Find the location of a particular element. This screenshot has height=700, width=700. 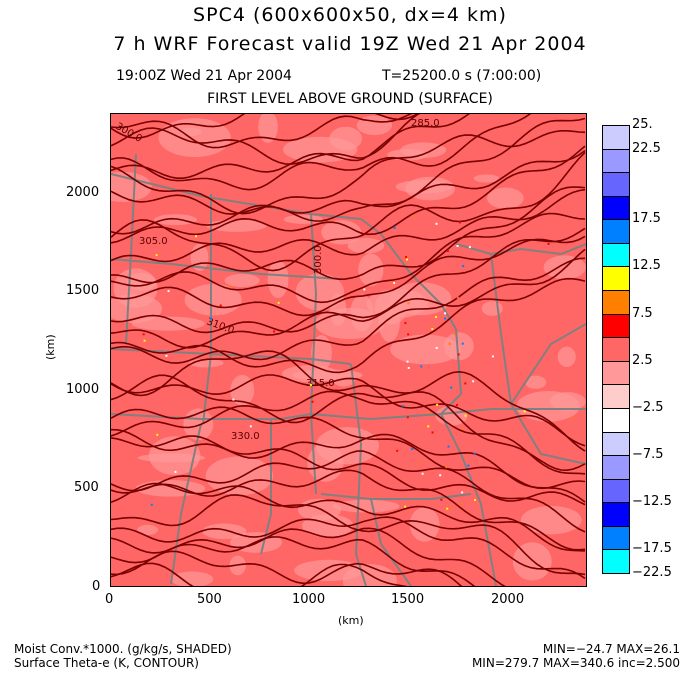

x-axis-label: (km) is located at coordinates (351, 620).